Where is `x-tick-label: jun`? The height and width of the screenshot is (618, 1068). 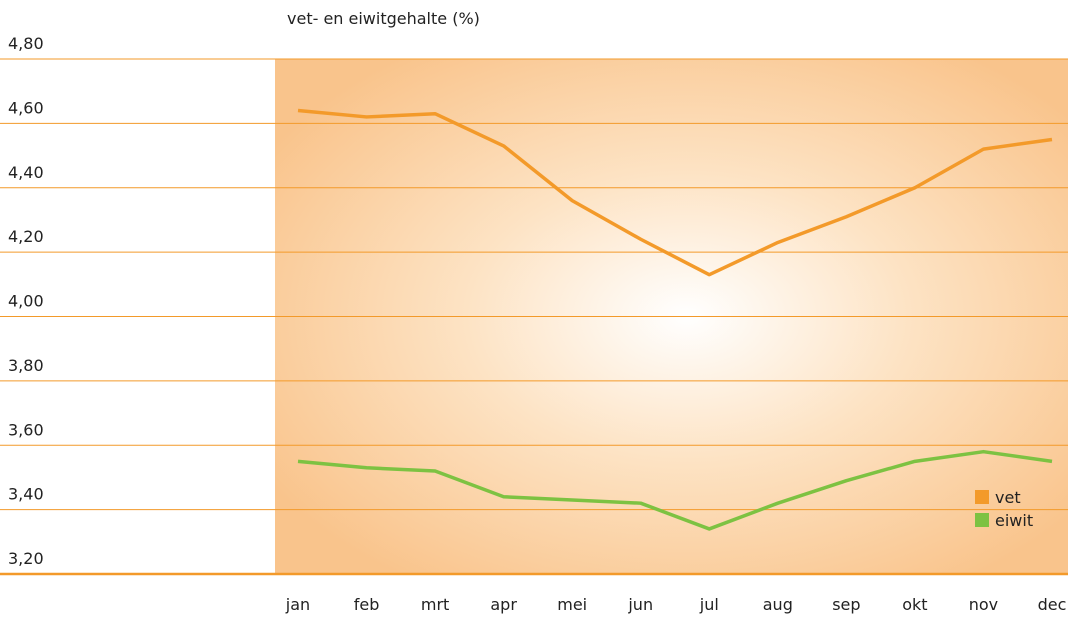 x-tick-label: jun is located at coordinates (640, 604).